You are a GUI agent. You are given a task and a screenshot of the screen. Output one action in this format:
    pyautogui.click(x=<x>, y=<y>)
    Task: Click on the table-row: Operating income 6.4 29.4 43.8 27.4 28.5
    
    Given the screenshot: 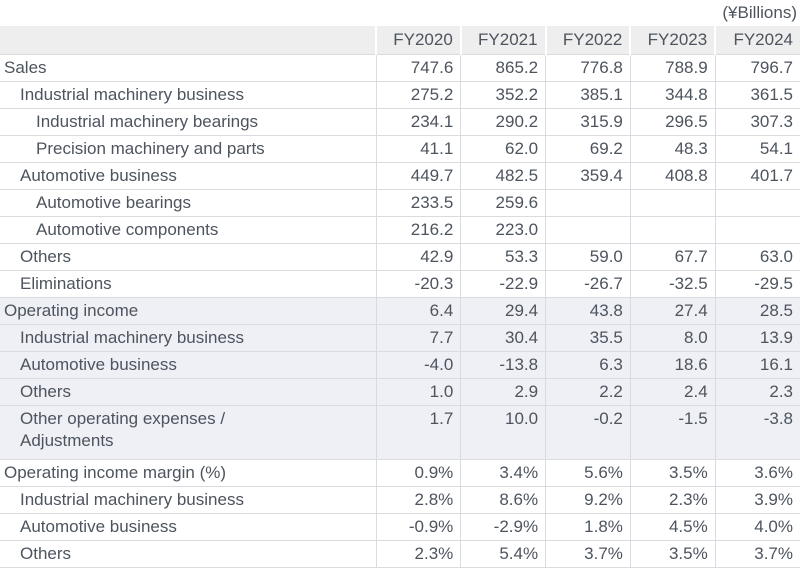 What is the action you would take?
    pyautogui.click(x=400, y=311)
    